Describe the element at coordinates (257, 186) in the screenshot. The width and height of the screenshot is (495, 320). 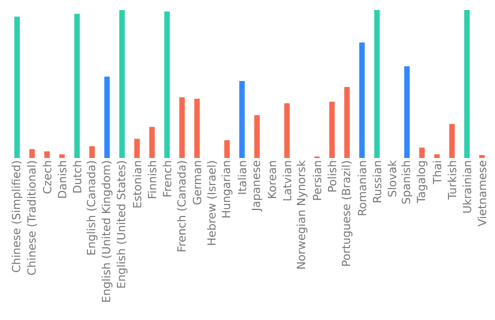
I see `x-tick-label: Japanese` at that location.